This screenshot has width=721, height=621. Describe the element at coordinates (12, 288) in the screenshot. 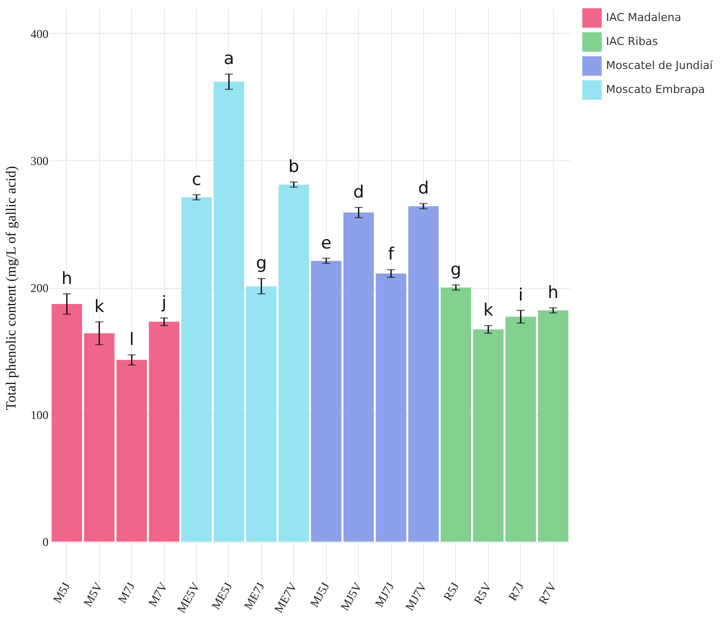

I see `y-axis-title: Total phenolic content (mg/L of gallic acid)` at that location.